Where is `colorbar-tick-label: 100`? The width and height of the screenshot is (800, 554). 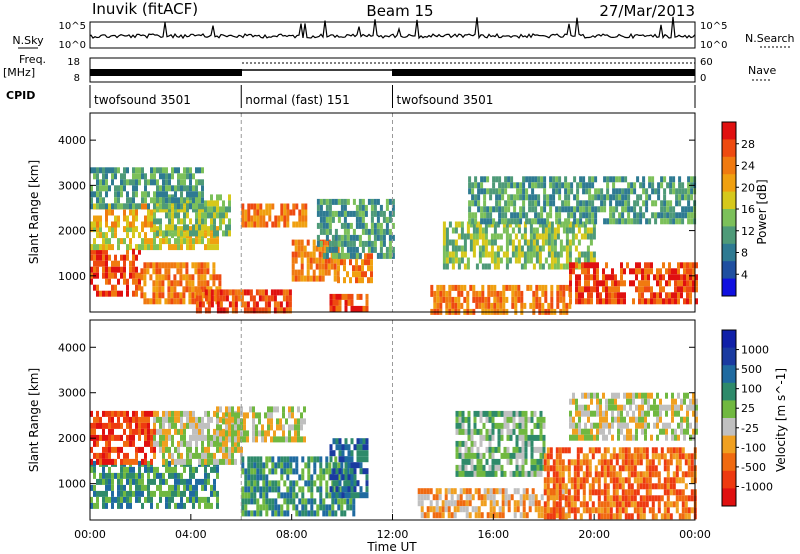
colorbar-tick-label: 100 is located at coordinates (751, 389).